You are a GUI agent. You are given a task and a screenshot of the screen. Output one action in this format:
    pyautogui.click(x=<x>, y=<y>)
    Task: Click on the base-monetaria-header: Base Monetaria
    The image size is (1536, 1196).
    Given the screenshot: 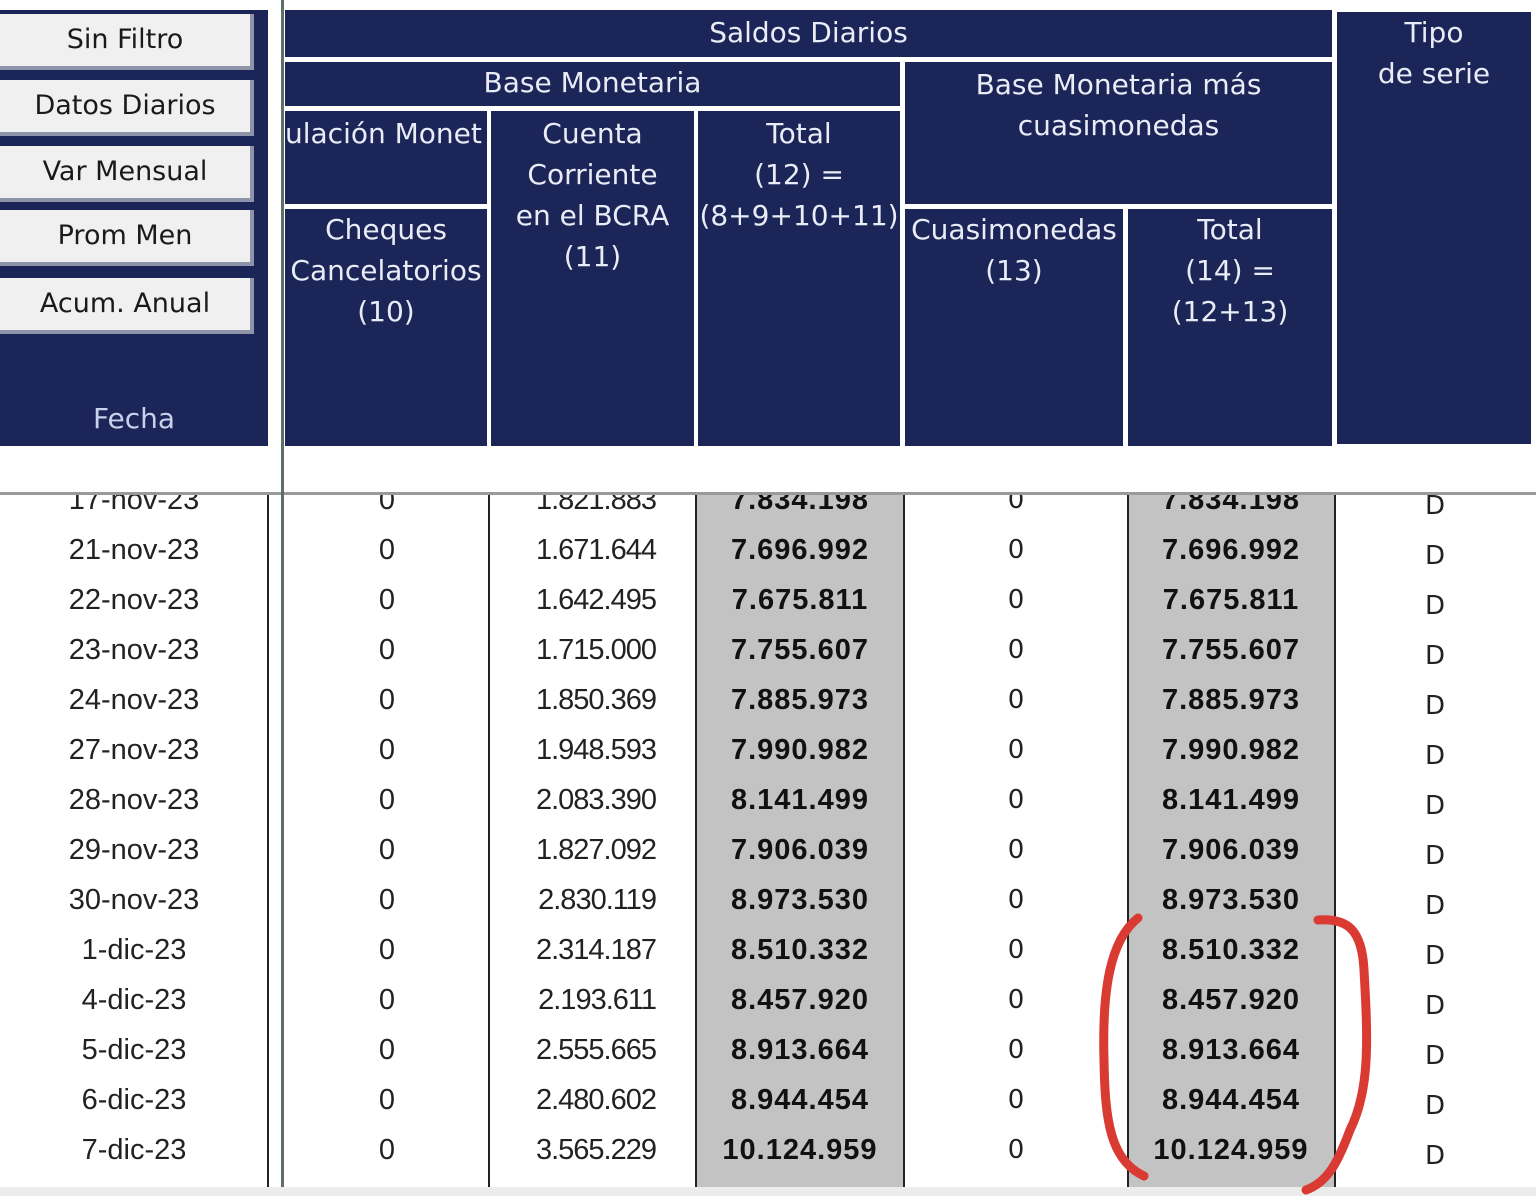 What is the action you would take?
    pyautogui.click(x=592, y=84)
    